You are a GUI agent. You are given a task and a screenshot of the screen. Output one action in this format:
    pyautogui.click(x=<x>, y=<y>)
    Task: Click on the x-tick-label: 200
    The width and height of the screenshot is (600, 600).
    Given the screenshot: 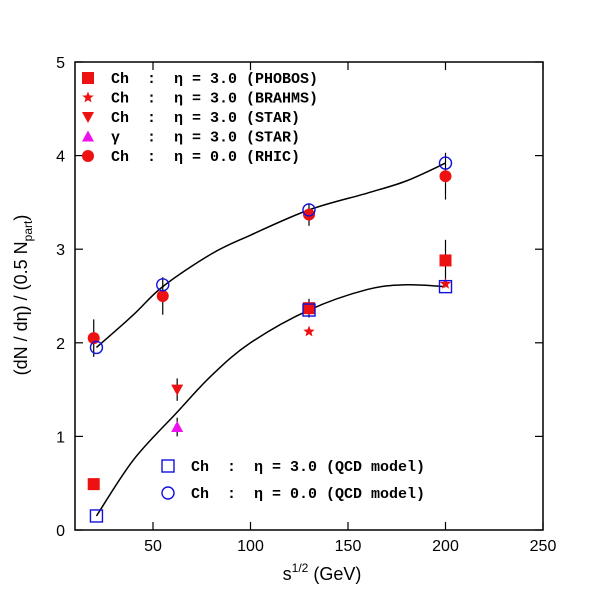 What is the action you would take?
    pyautogui.click(x=445, y=546)
    